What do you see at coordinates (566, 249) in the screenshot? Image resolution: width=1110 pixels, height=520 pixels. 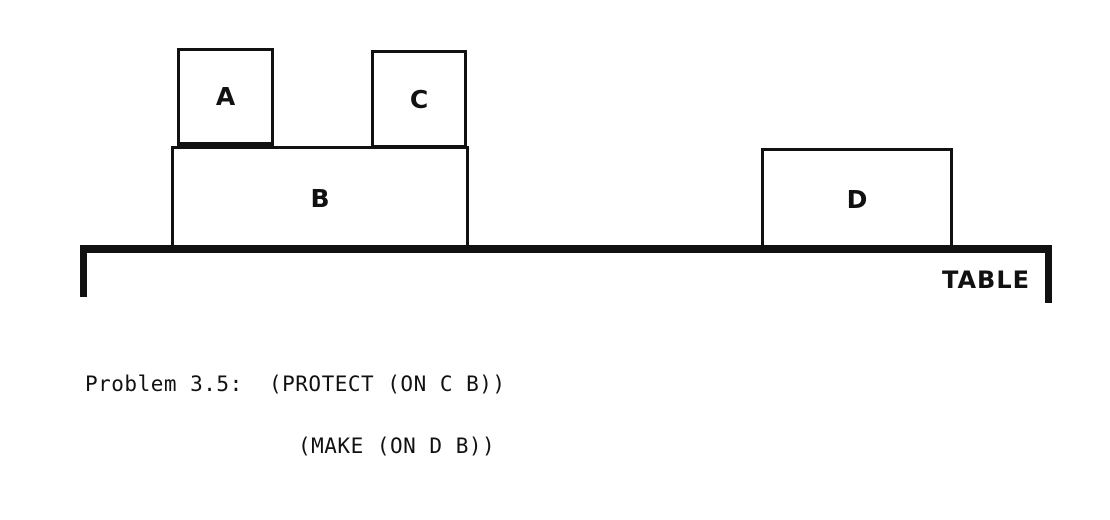 I see `table-surface` at bounding box center [566, 249].